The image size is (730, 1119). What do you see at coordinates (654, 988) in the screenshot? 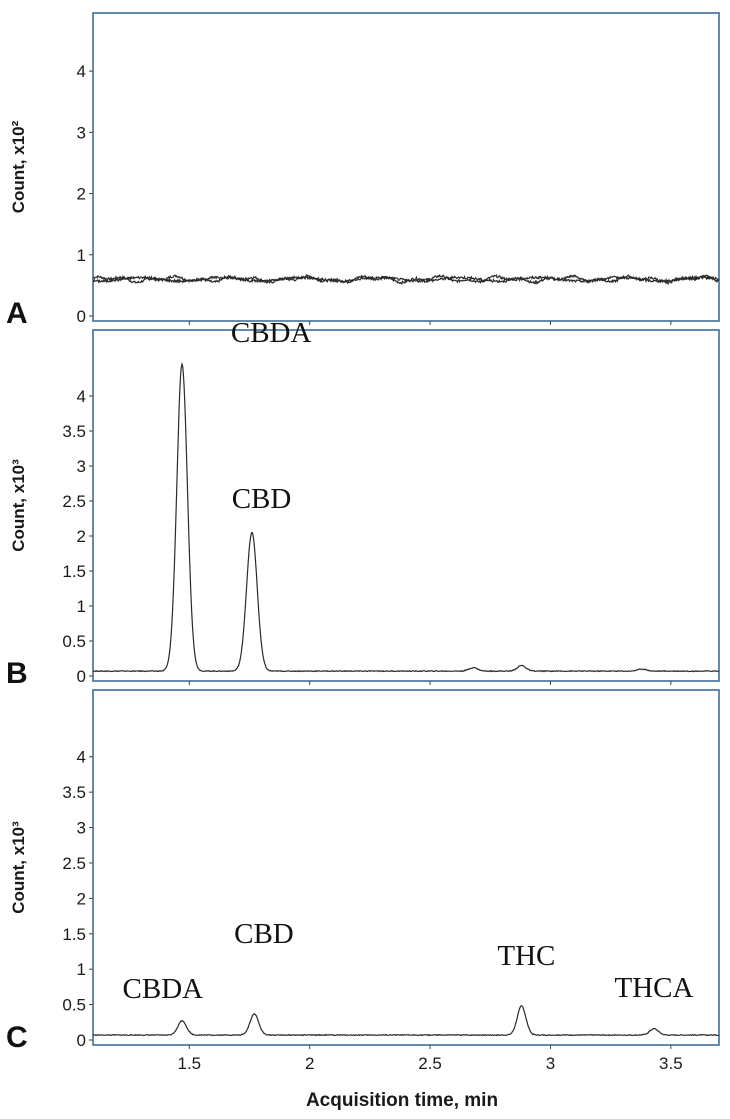
I see `peak-label: THCA` at bounding box center [654, 988].